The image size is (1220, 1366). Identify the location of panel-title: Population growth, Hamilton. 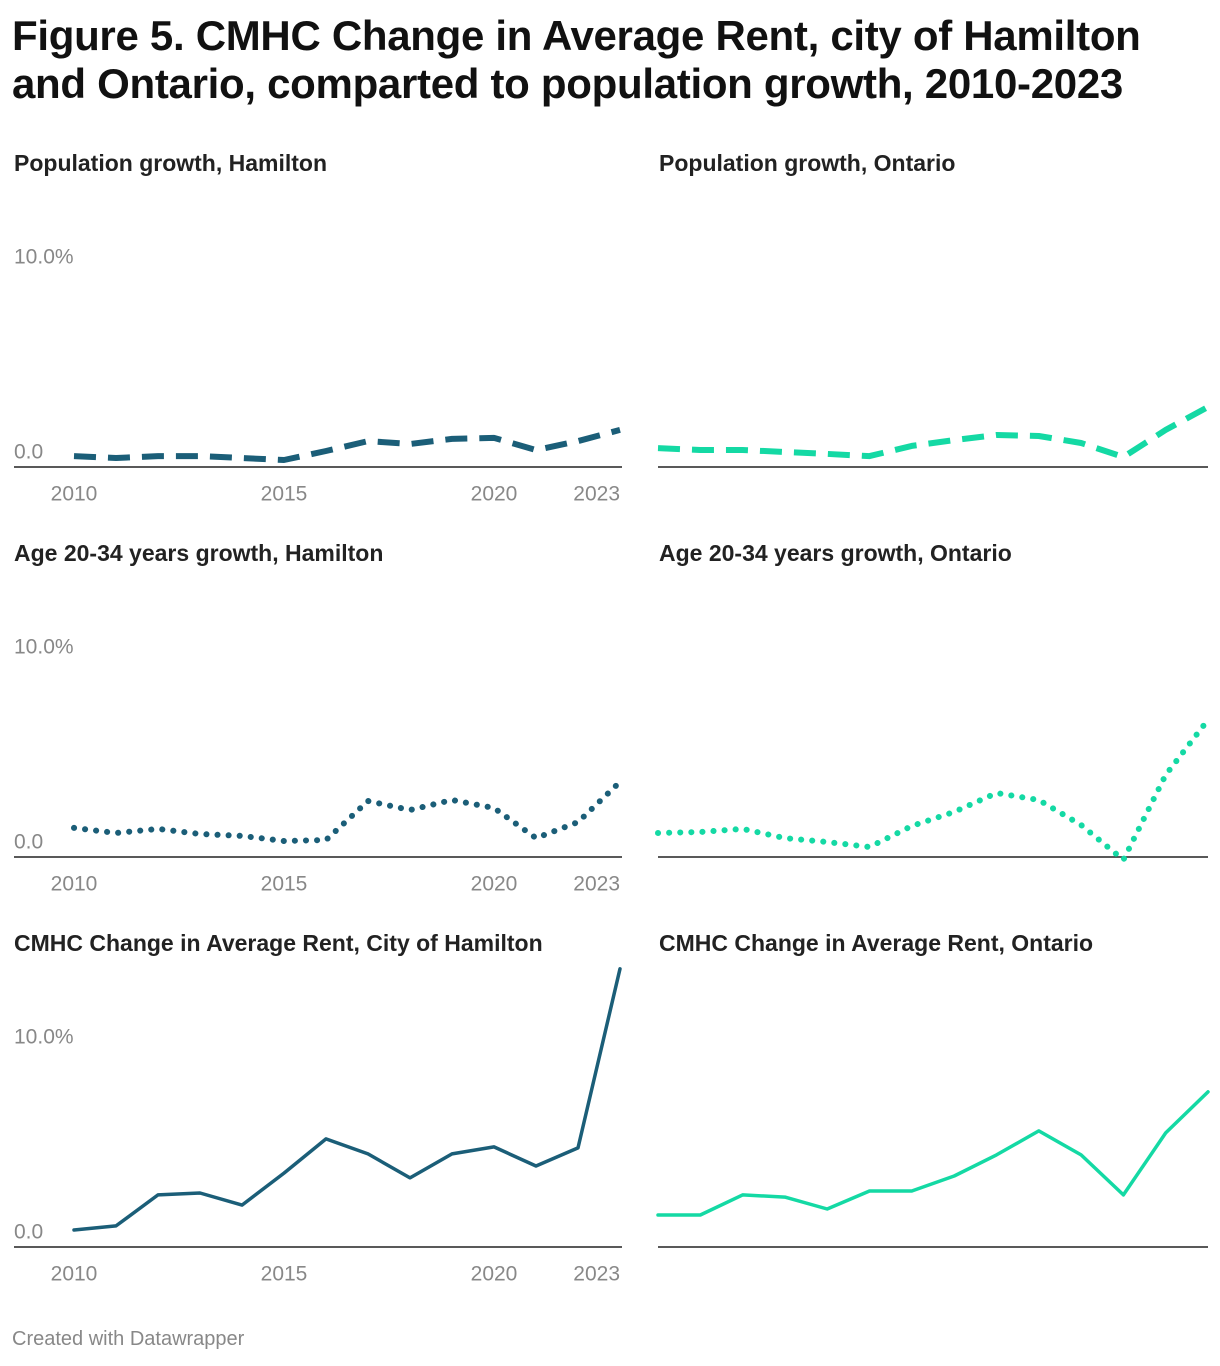
(170, 163).